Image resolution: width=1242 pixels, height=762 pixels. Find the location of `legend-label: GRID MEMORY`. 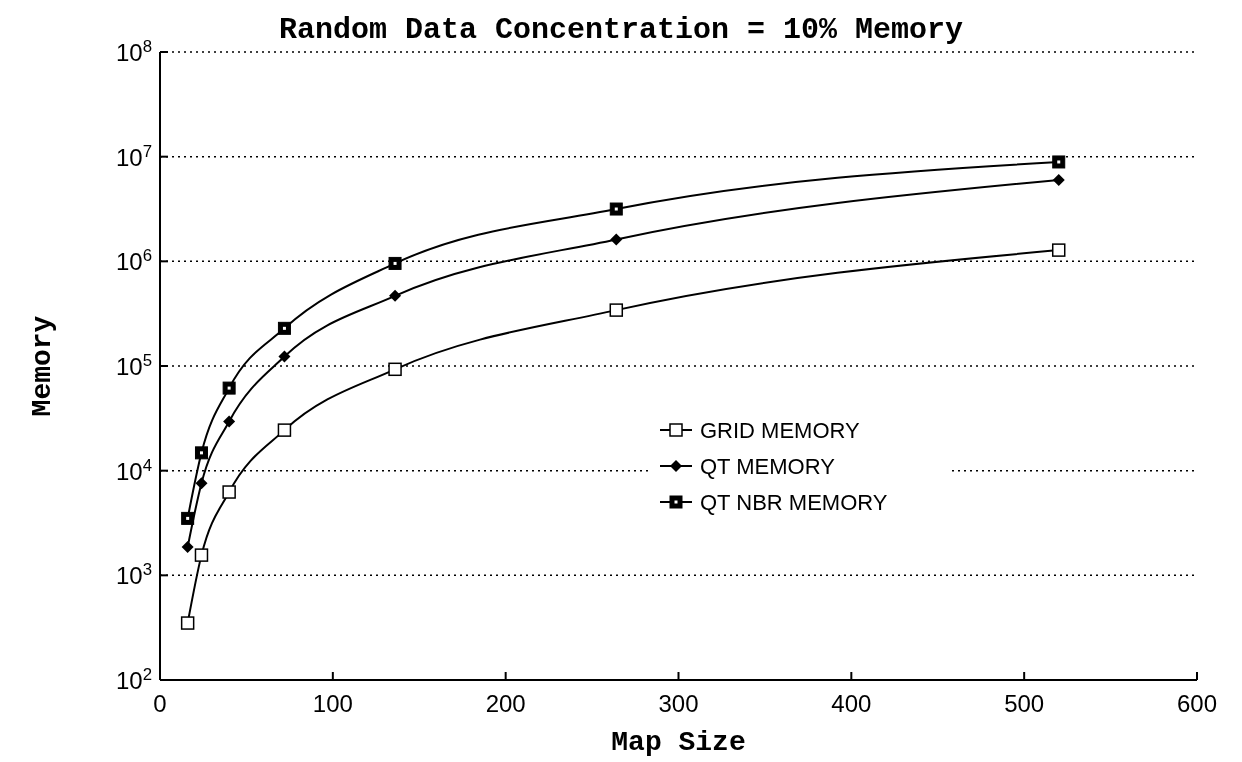

legend-label: GRID MEMORY is located at coordinates (780, 430).